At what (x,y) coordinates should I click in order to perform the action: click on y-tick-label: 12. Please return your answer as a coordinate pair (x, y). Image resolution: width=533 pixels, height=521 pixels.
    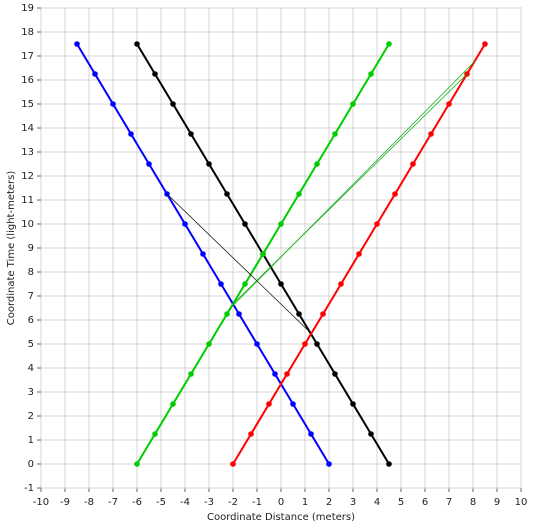
    Looking at the image, I should click on (27, 176).